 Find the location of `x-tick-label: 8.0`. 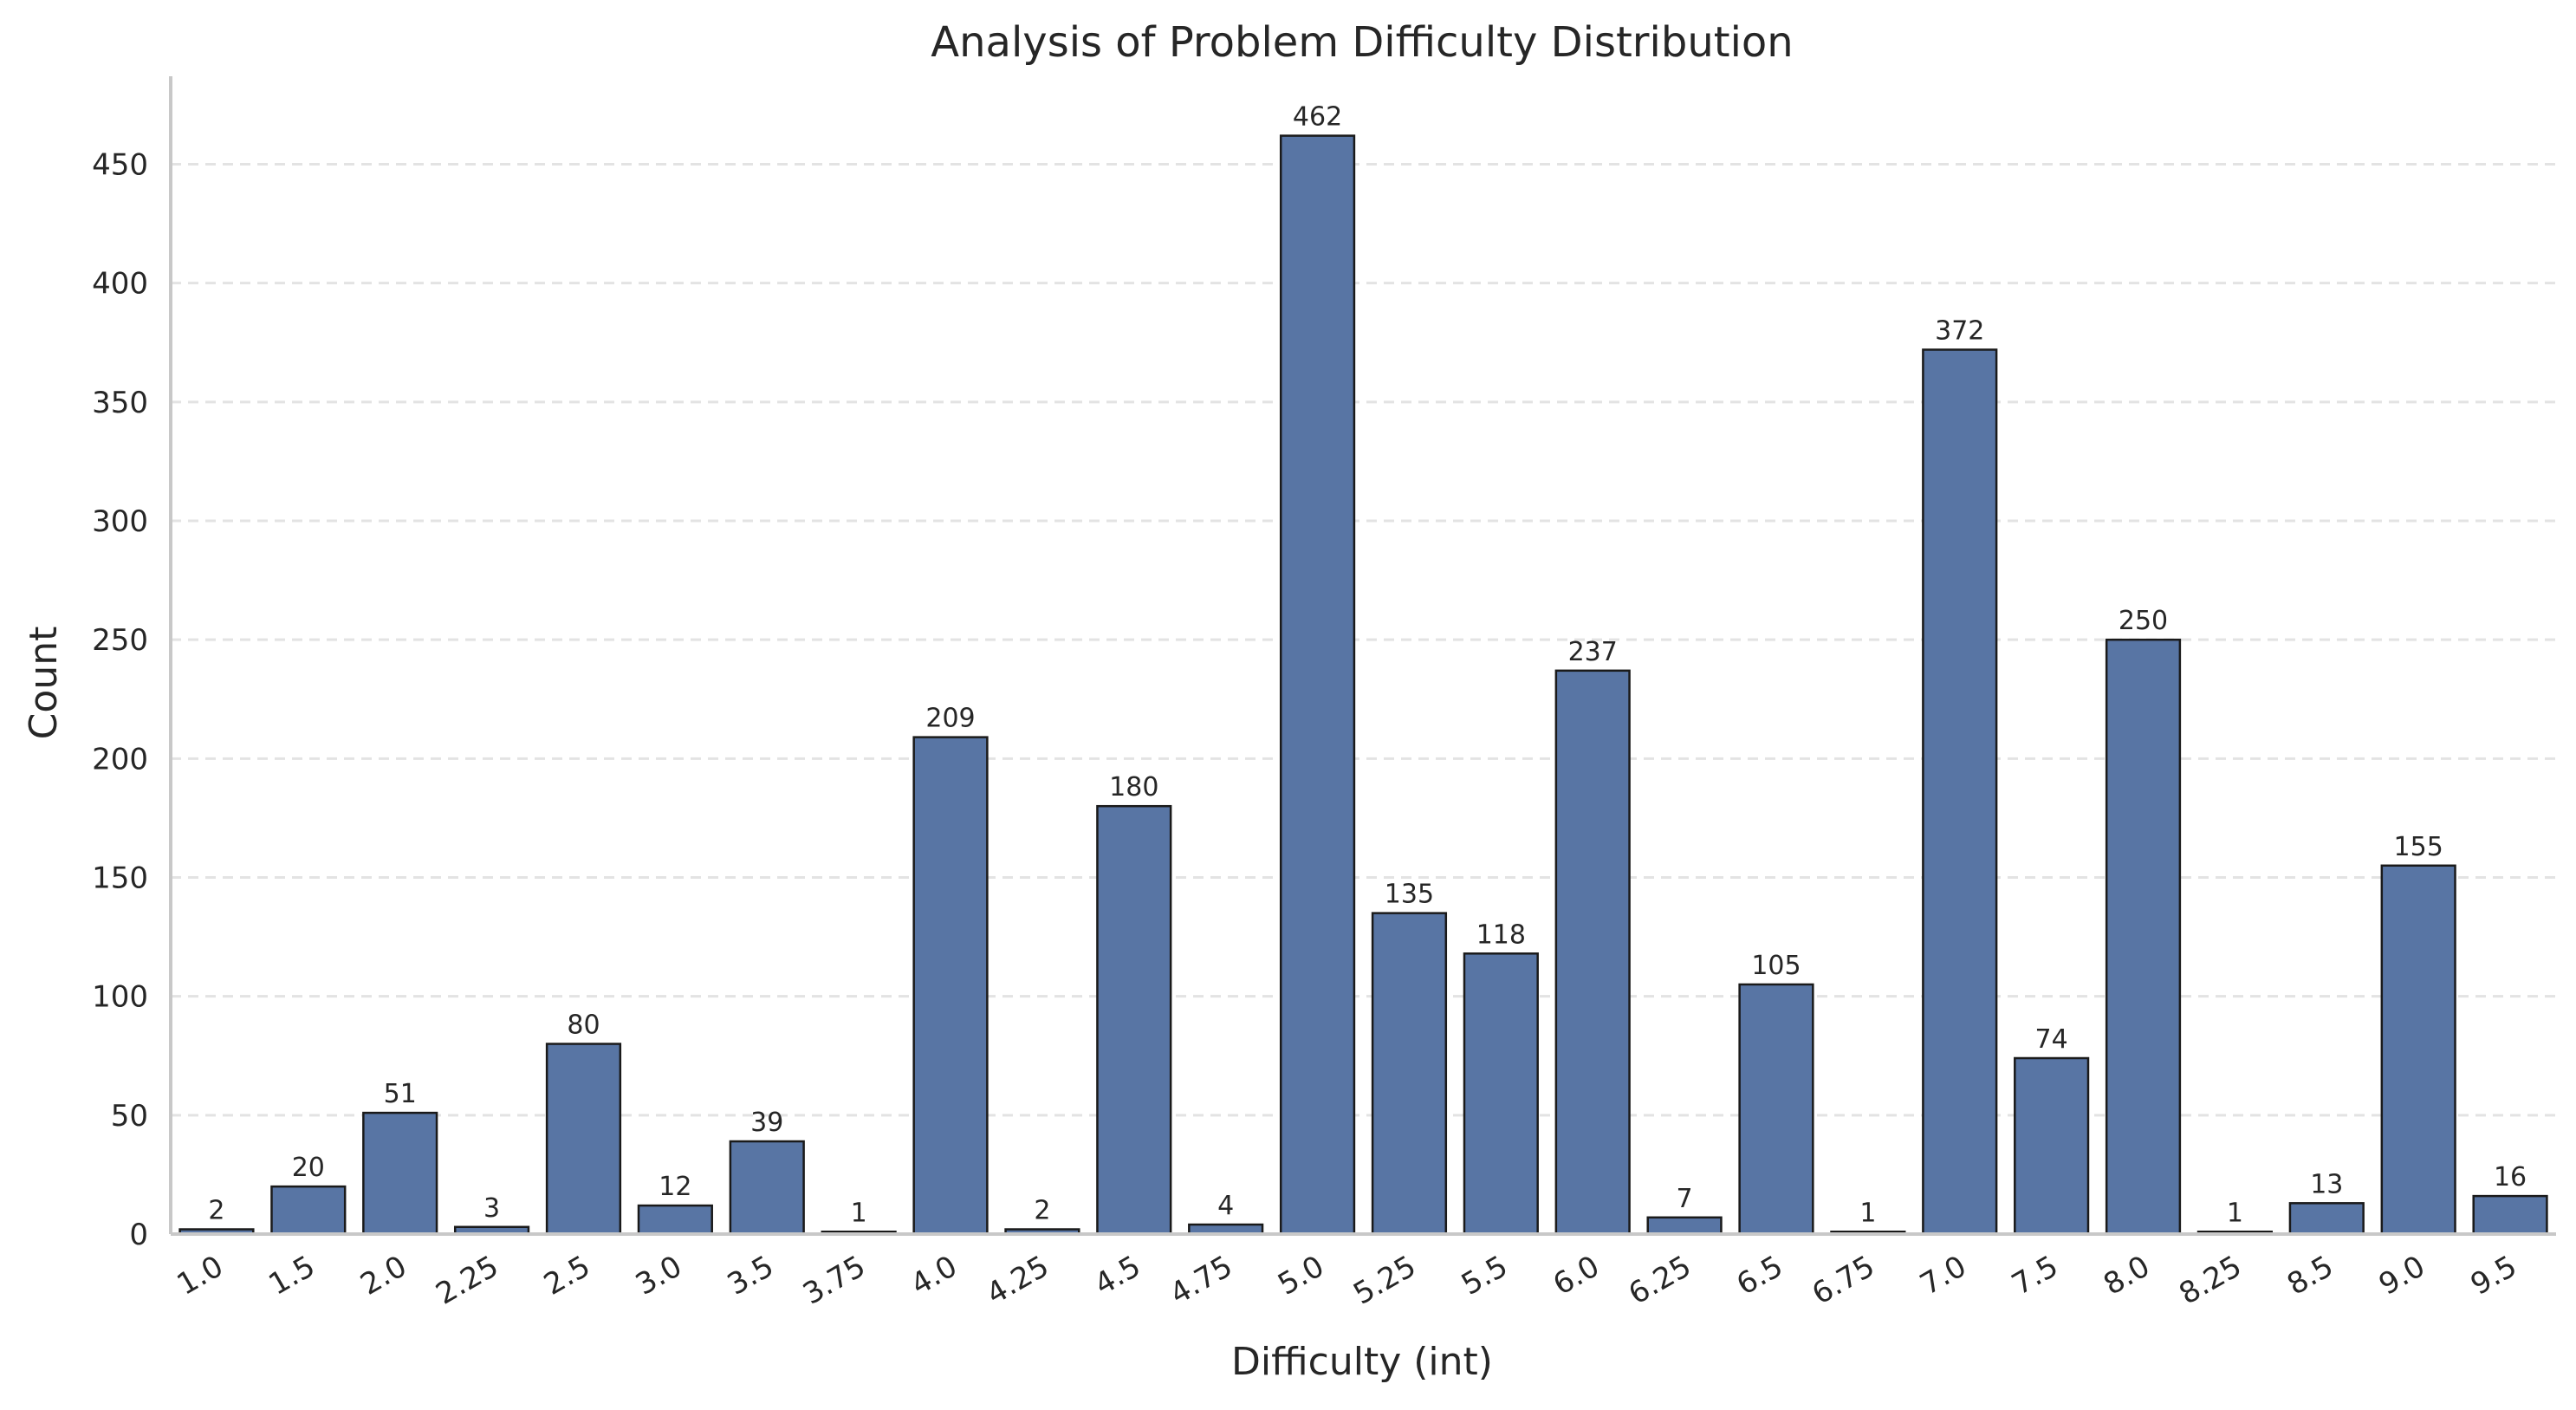

x-tick-label: 8.0 is located at coordinates (2127, 1276).